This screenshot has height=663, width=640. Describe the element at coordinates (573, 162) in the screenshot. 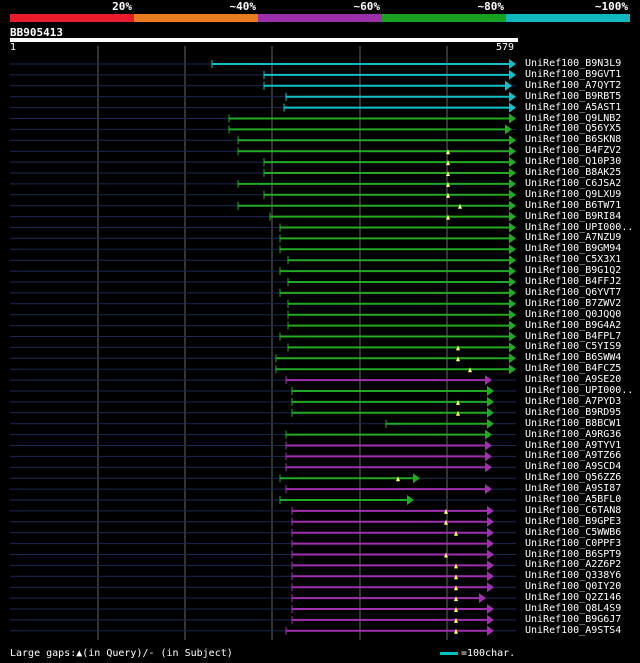

I see `hit-label: UniRef100_Q10P30` at that location.